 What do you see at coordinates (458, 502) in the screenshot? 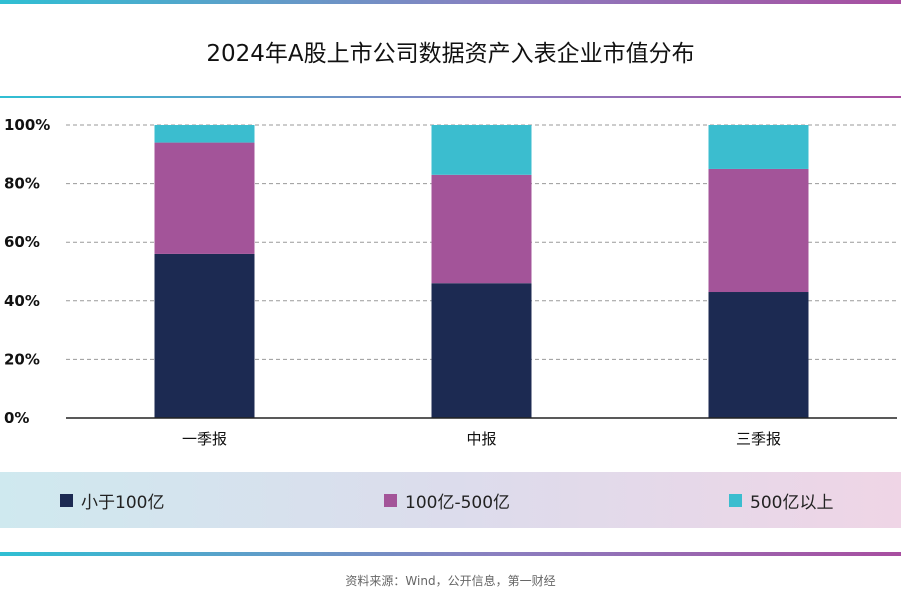
I see `legend-label: 100亿-500亿` at bounding box center [458, 502].